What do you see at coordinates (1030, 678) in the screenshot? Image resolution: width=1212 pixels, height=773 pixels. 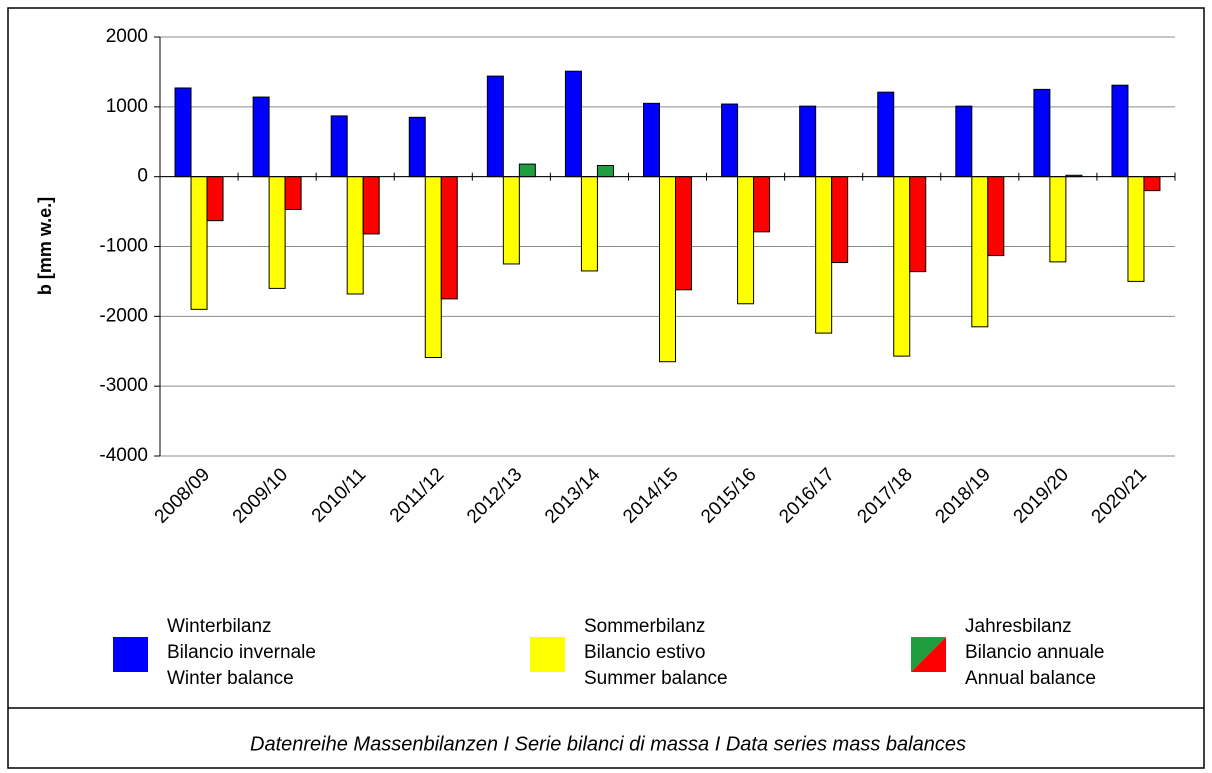 I see `legend-label: Annual balance` at bounding box center [1030, 678].